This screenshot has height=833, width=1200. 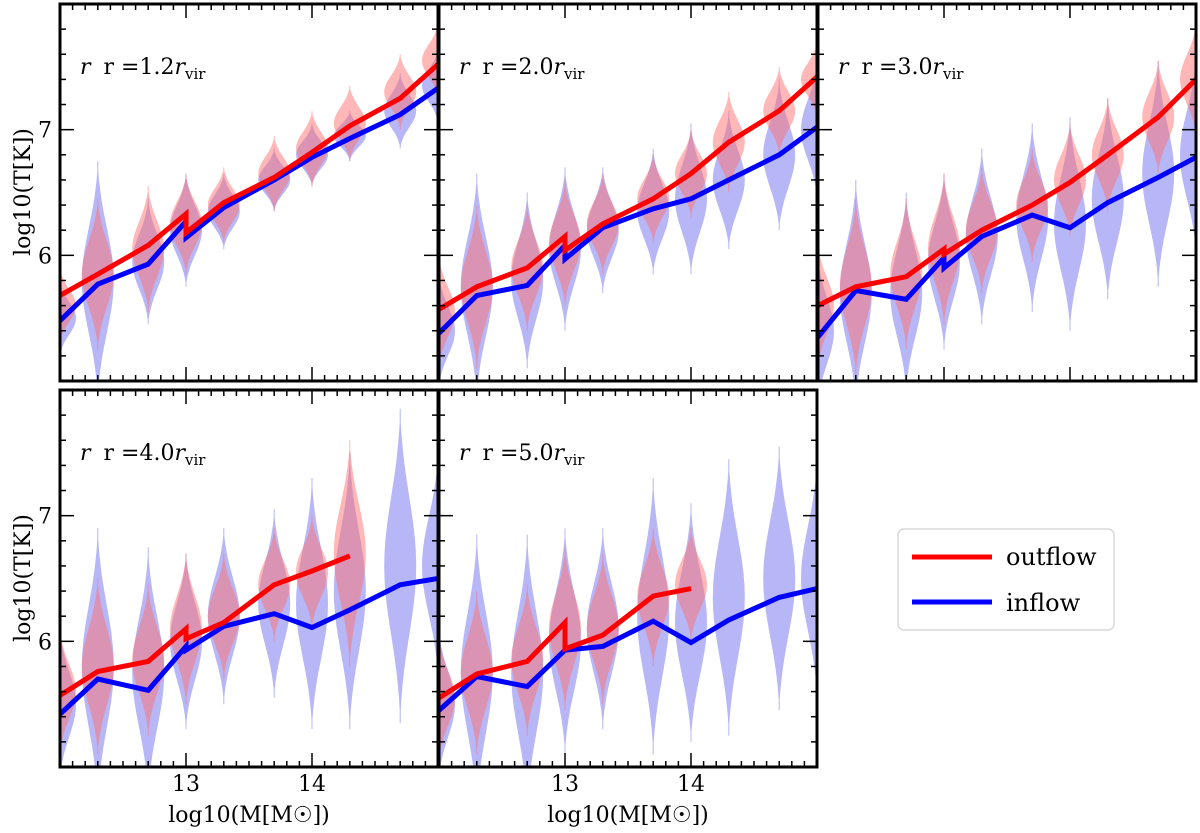 What do you see at coordinates (23, 578) in the screenshot?
I see `y-axis-label-bottom: log10(T[K])` at bounding box center [23, 578].